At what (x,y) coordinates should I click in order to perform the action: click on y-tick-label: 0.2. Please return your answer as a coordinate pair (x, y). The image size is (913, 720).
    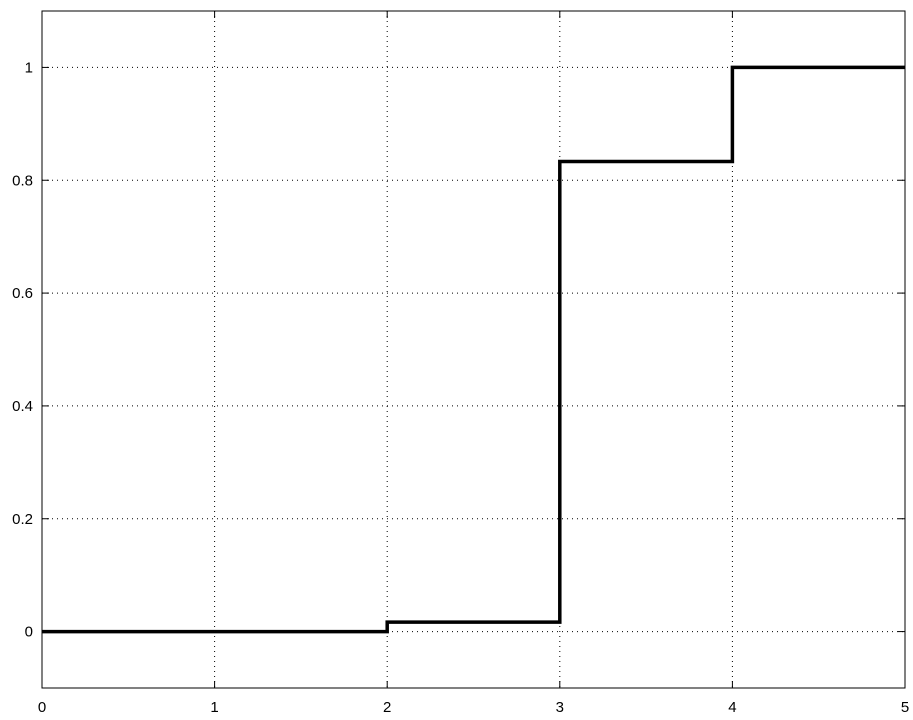
    Looking at the image, I should click on (22, 519).